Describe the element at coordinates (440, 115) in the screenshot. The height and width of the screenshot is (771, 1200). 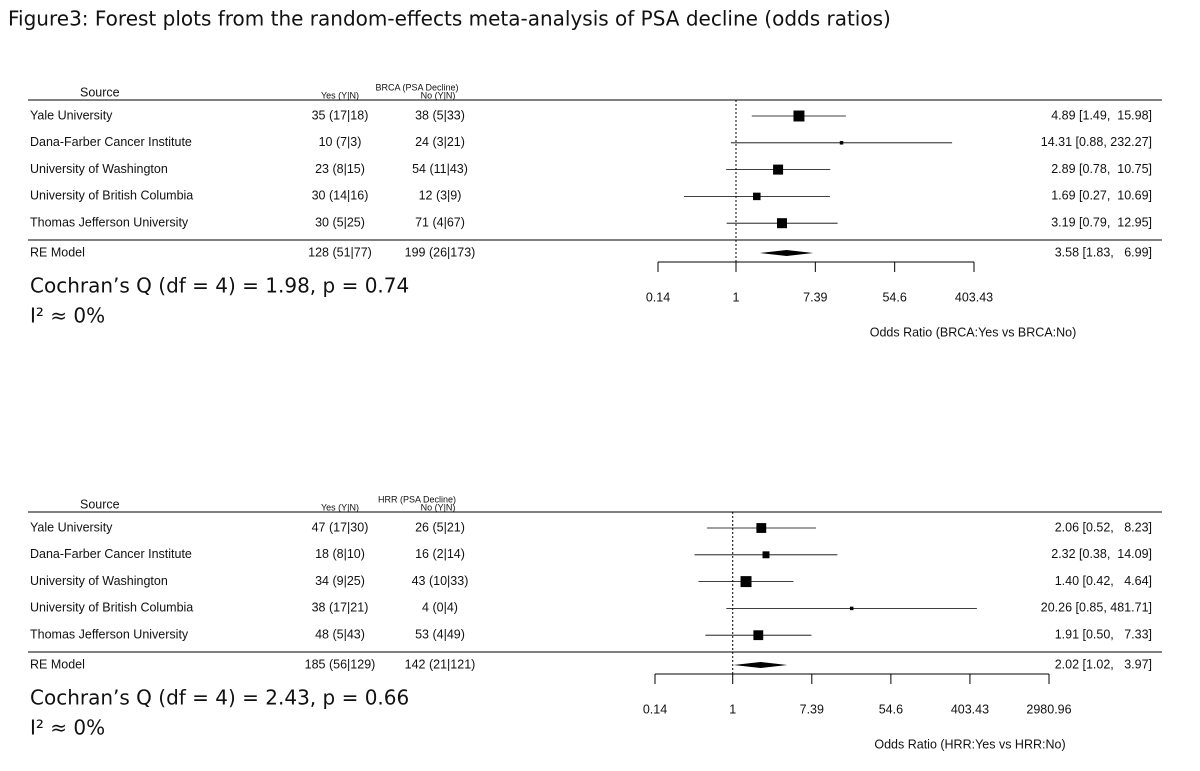
I see `no-count: 38 (5|33)` at that location.